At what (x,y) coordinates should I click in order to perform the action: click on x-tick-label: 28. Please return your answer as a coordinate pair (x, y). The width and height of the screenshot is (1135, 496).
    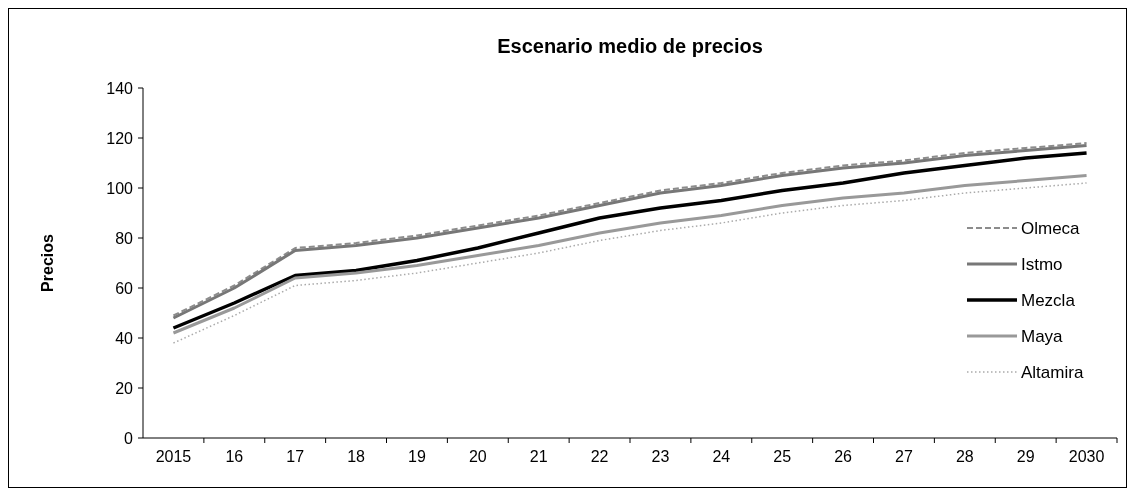
    Looking at the image, I should click on (964, 456).